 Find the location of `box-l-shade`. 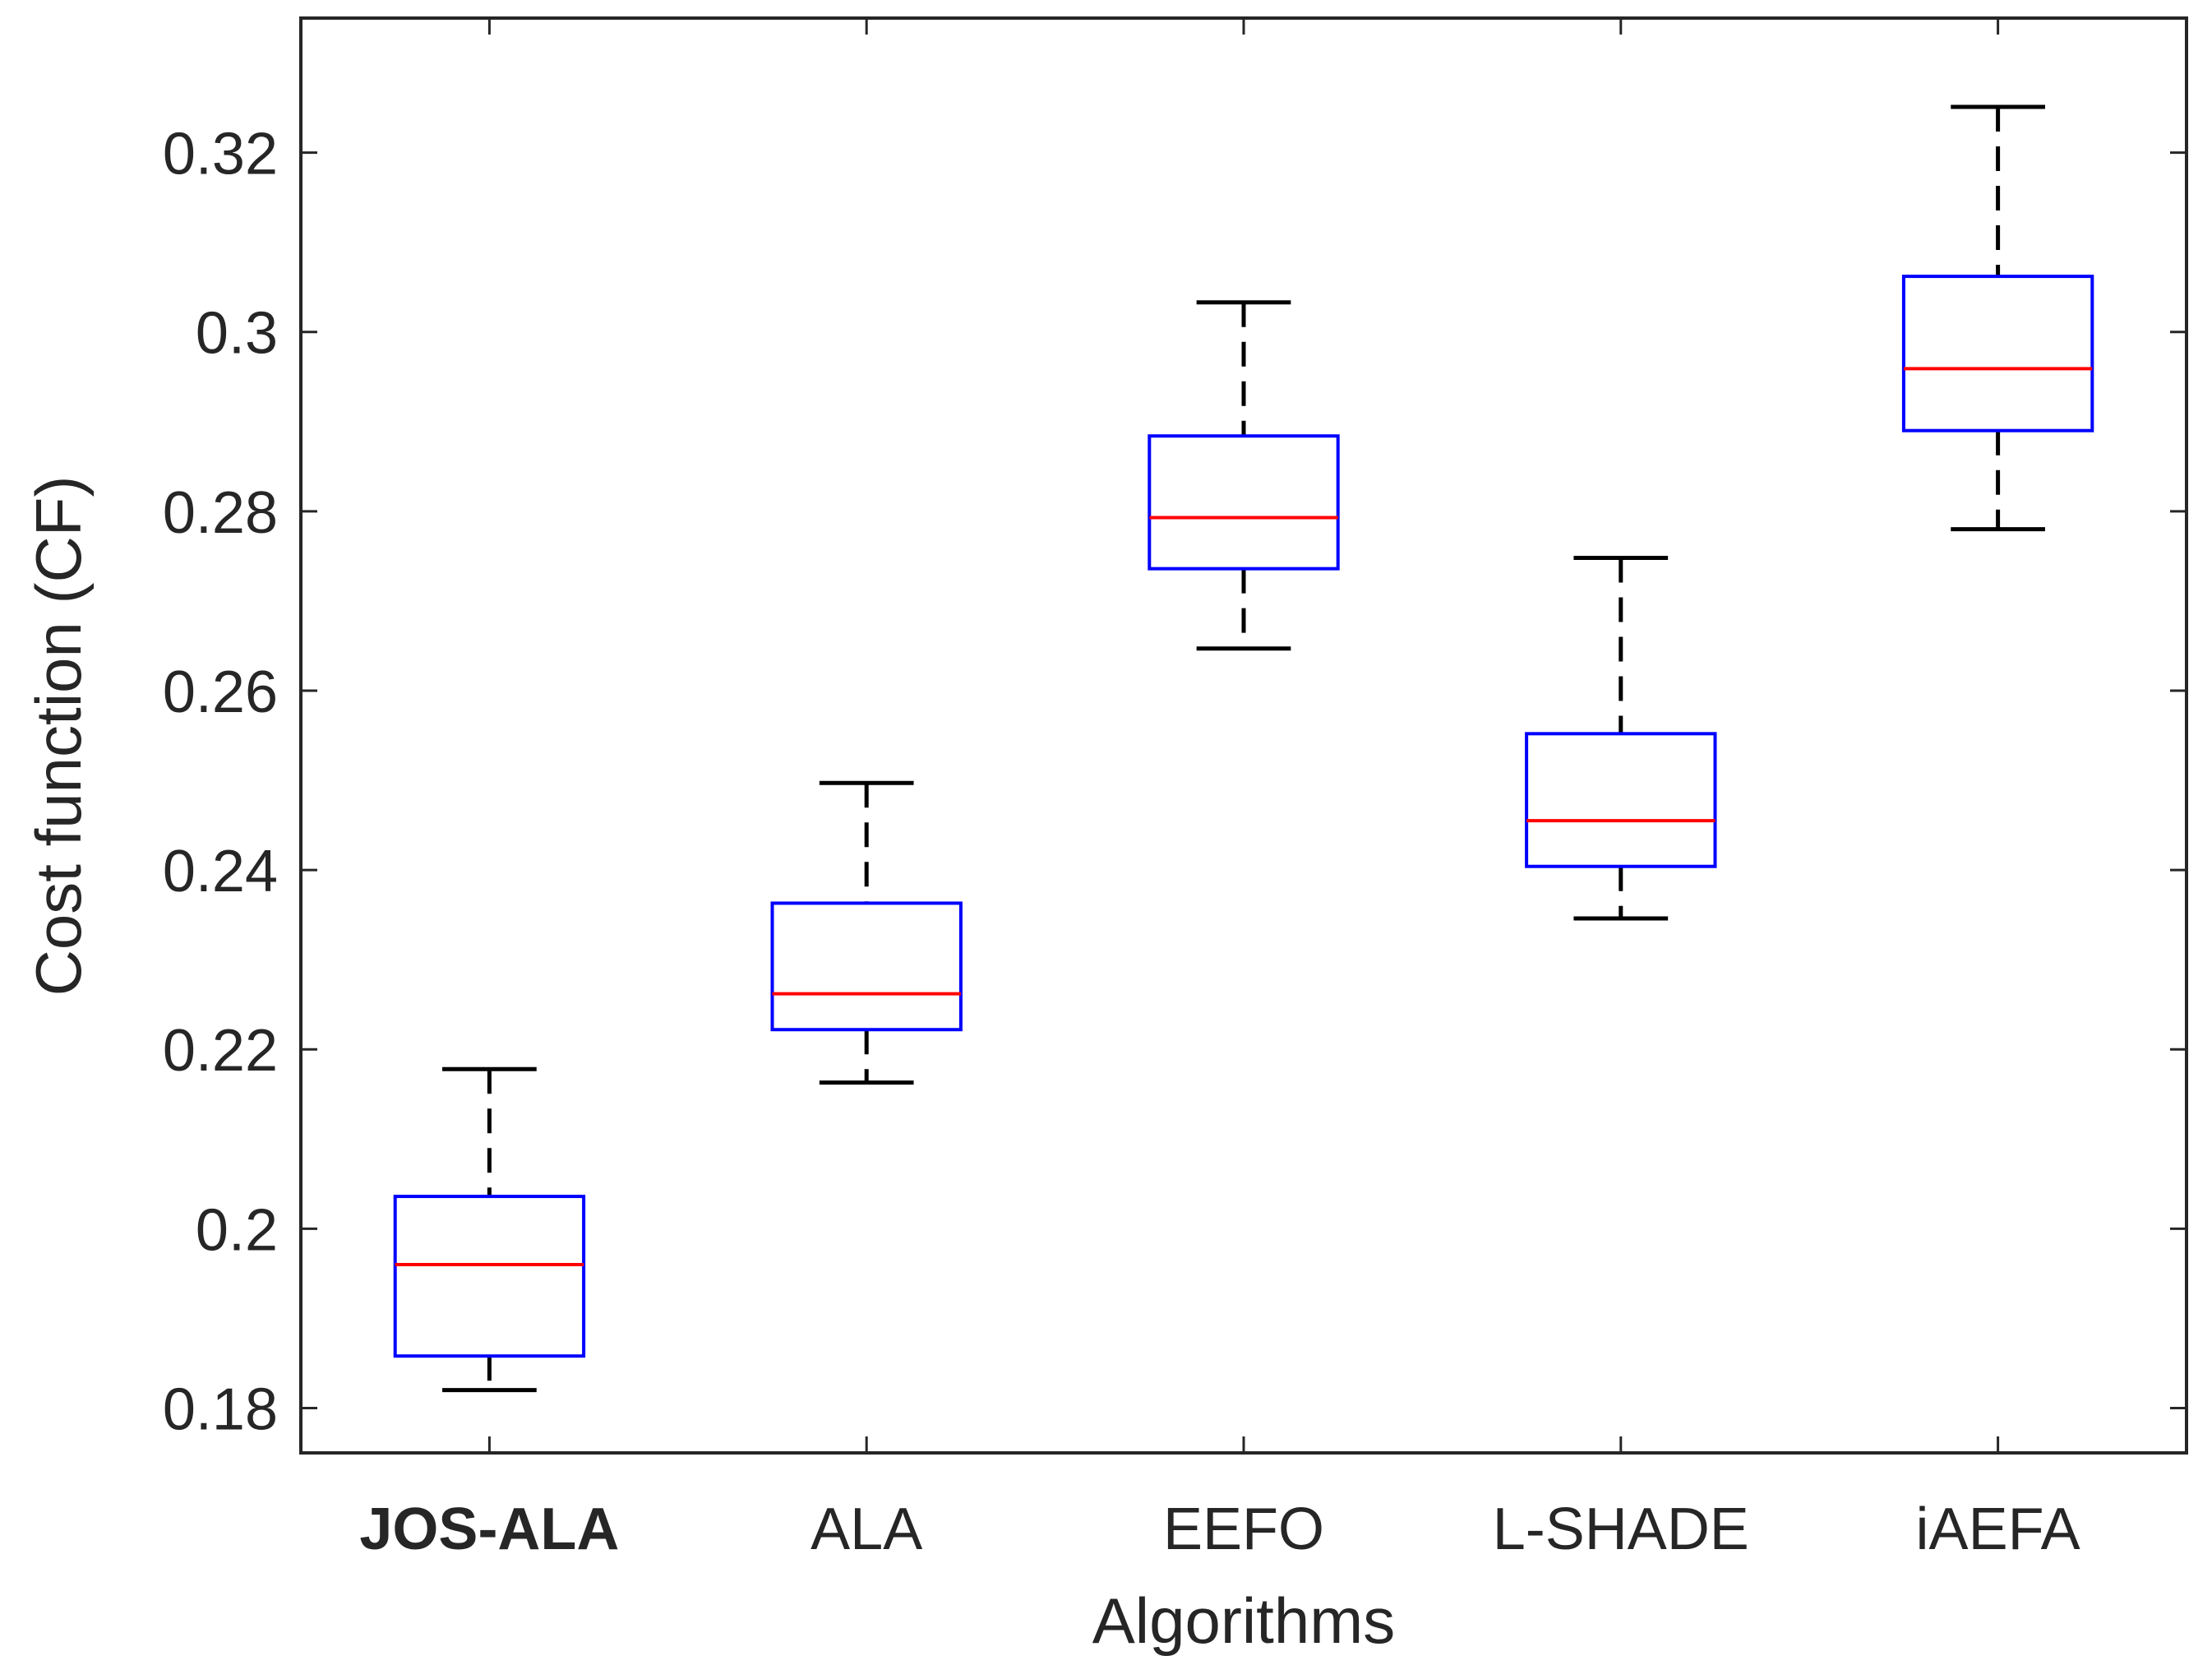

box-l-shade is located at coordinates (1621, 738).